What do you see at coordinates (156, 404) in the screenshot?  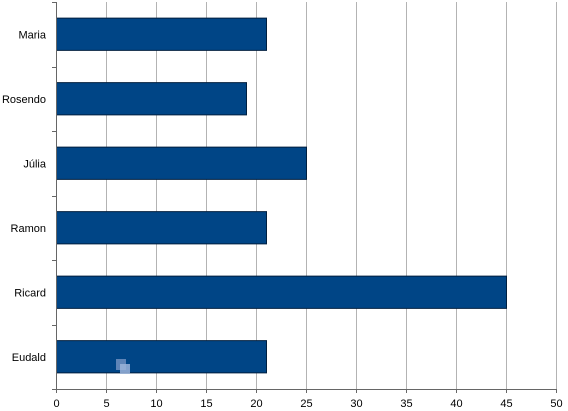 I see `x-tick-label: 10` at bounding box center [156, 404].